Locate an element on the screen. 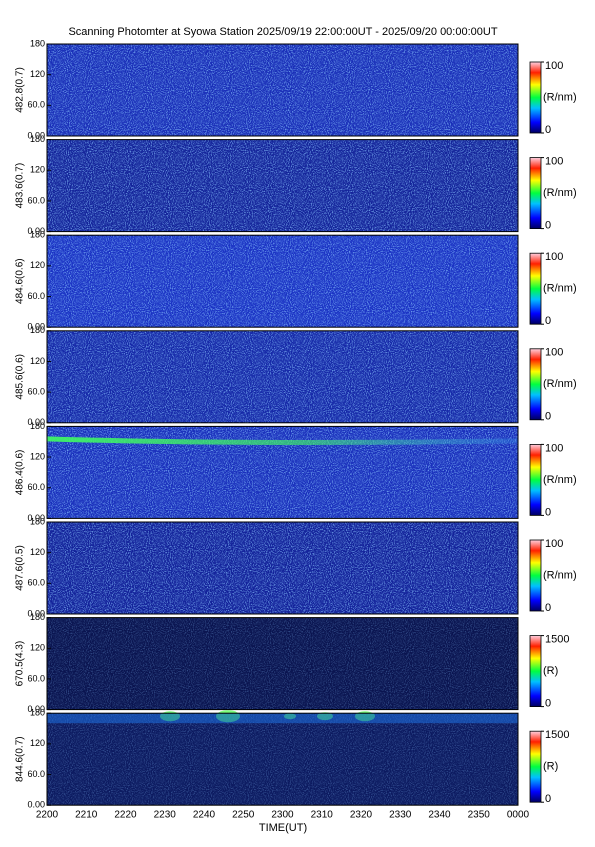 The width and height of the screenshot is (595, 847). y-axis-label: 486.4(0.6) is located at coordinates (20, 473).